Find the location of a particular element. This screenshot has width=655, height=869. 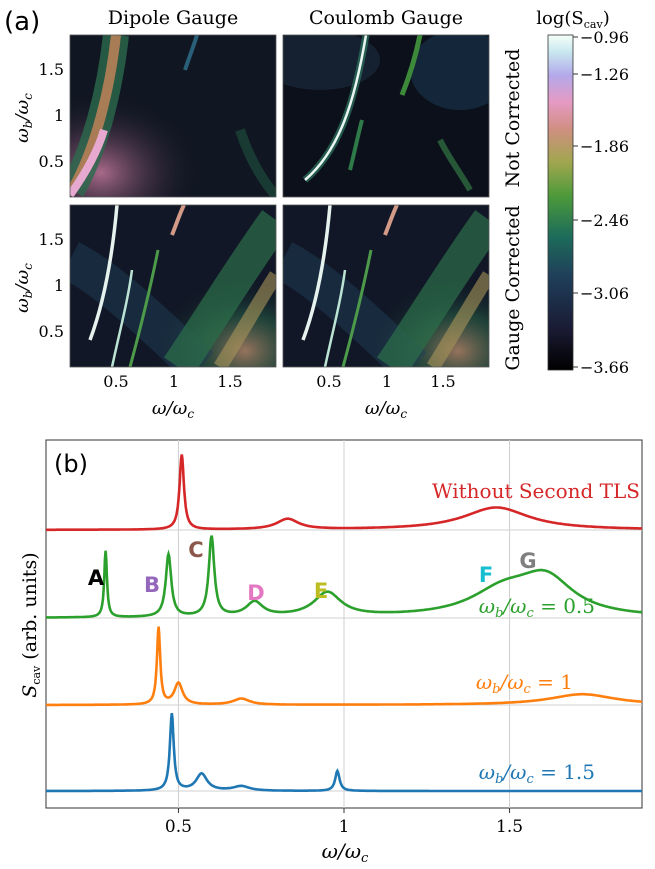

spectra-ylabel: Scav (arb. units) is located at coordinates (31, 624).